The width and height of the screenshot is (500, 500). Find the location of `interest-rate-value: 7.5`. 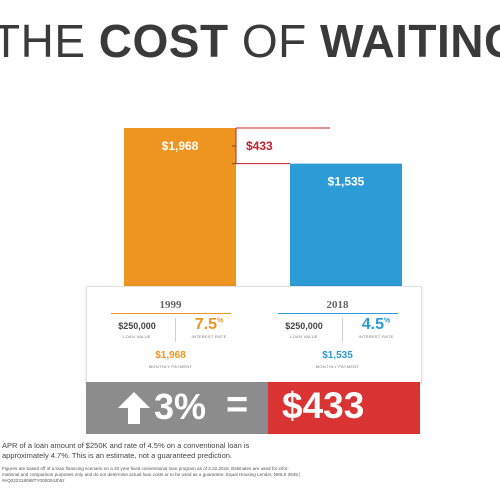

interest-rate-value: 7.5 is located at coordinates (205, 324).